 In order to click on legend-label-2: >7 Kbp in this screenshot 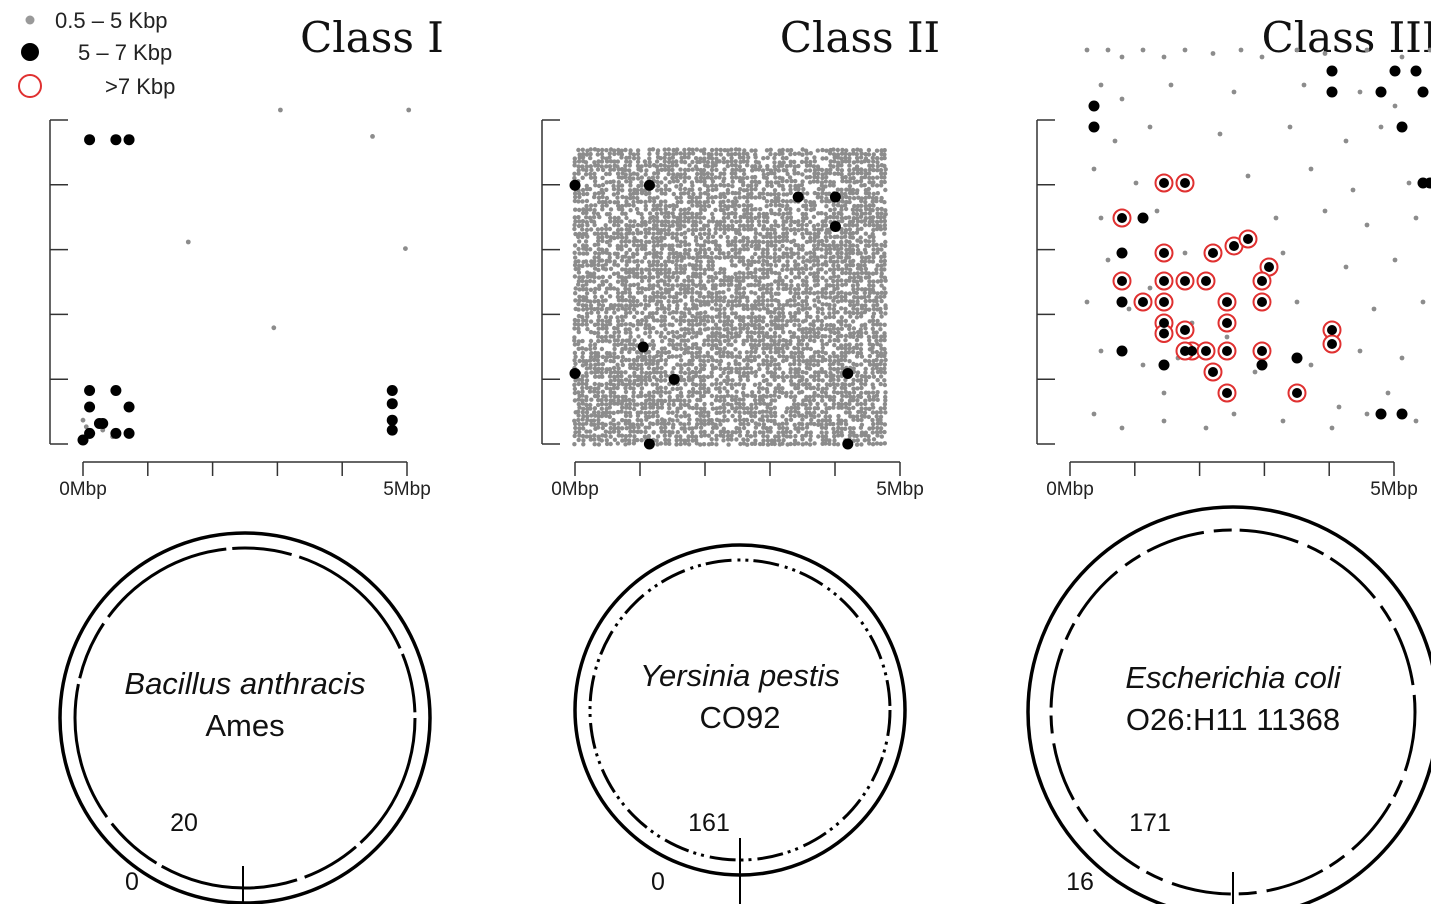, I will do `click(140, 86)`.